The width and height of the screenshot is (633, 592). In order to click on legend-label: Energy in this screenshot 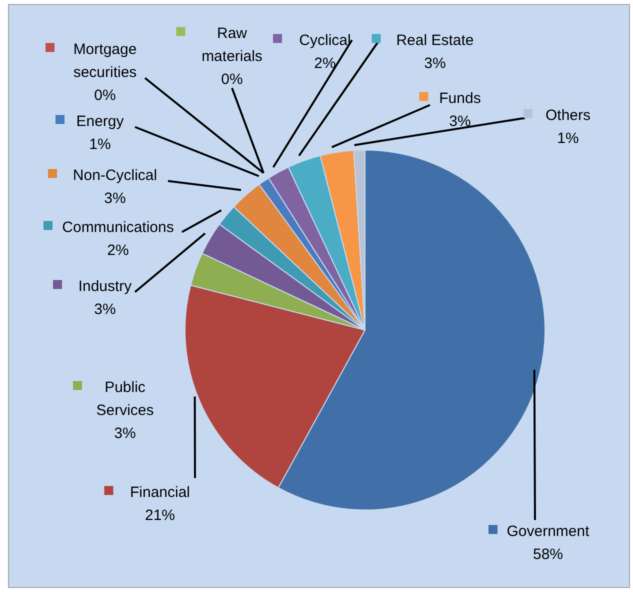, I will do `click(100, 121)`.